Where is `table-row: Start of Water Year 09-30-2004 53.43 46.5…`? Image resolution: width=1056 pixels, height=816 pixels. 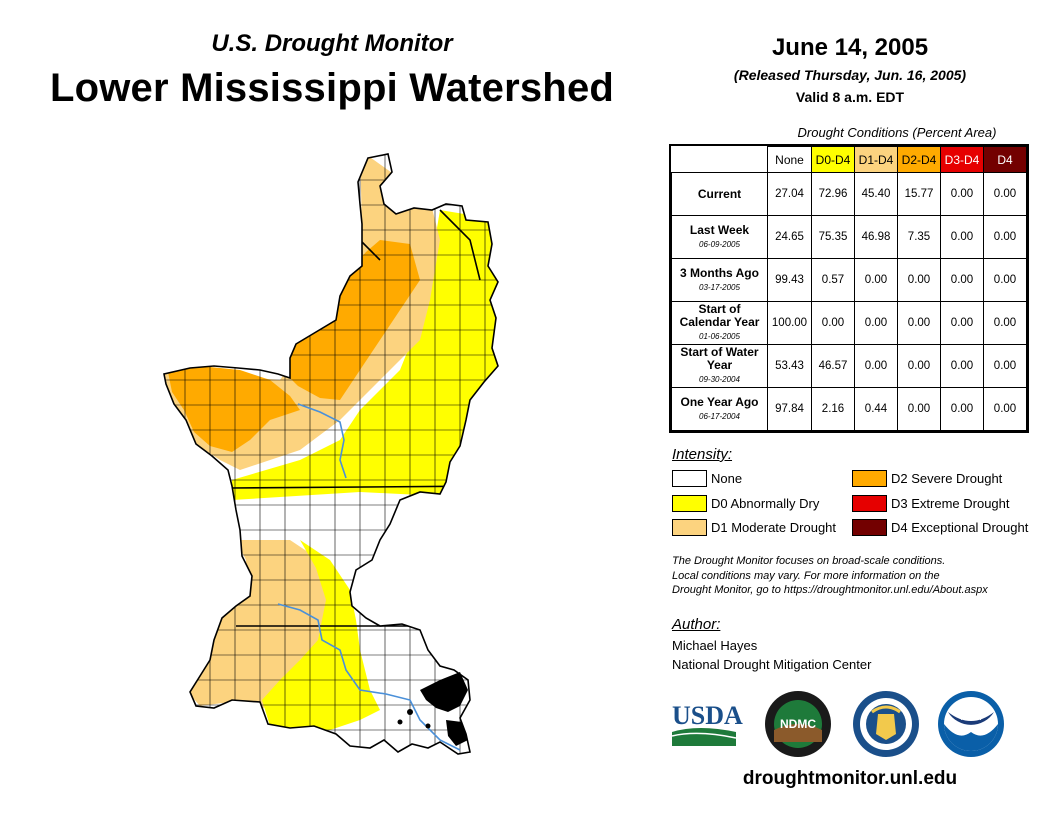
table-row: Start of Water Year 09-30-2004 53.43 46.5… is located at coordinates (849, 366).